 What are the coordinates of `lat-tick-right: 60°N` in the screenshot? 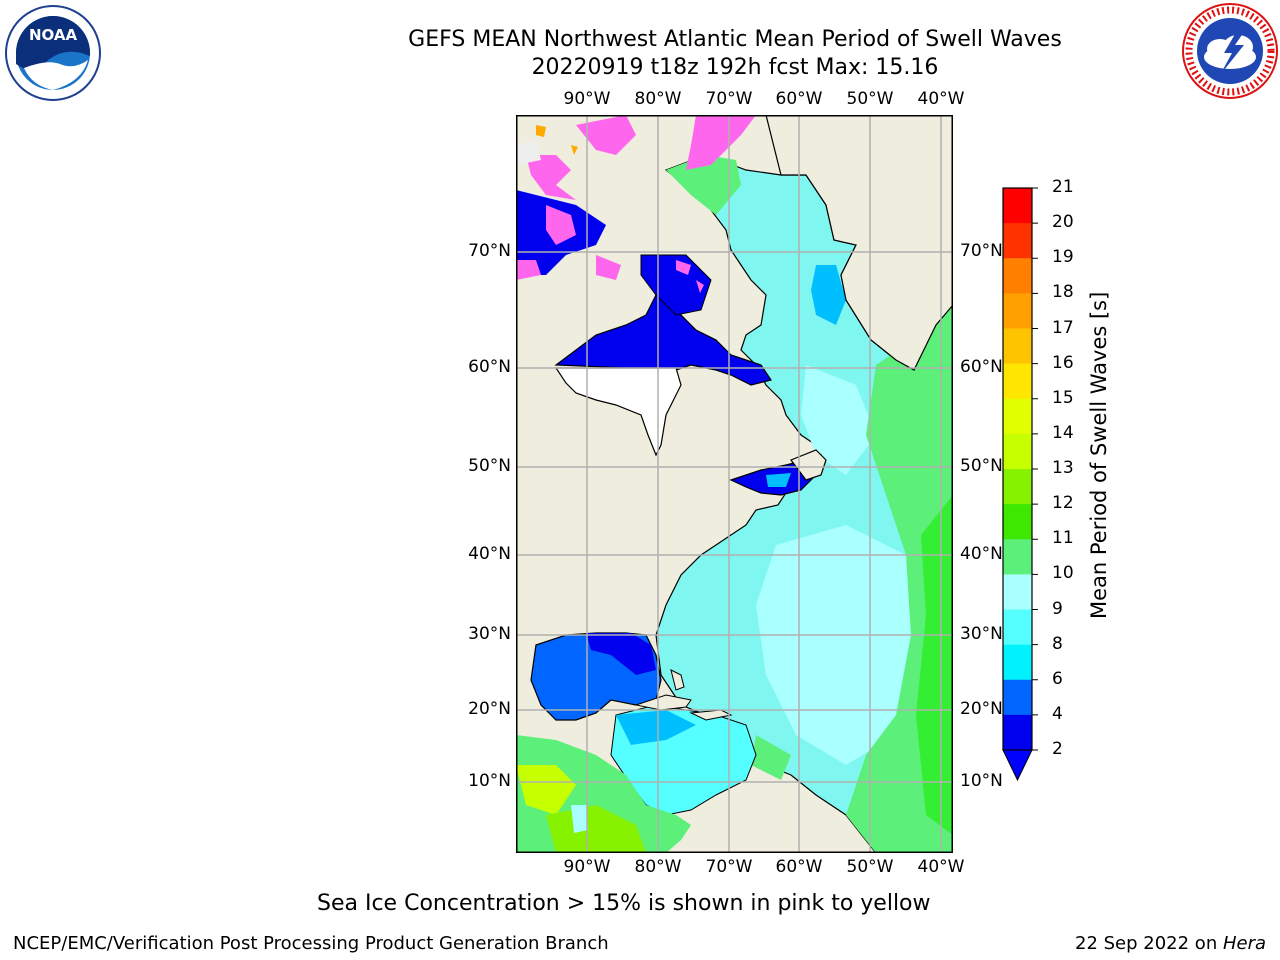 It's located at (981, 367).